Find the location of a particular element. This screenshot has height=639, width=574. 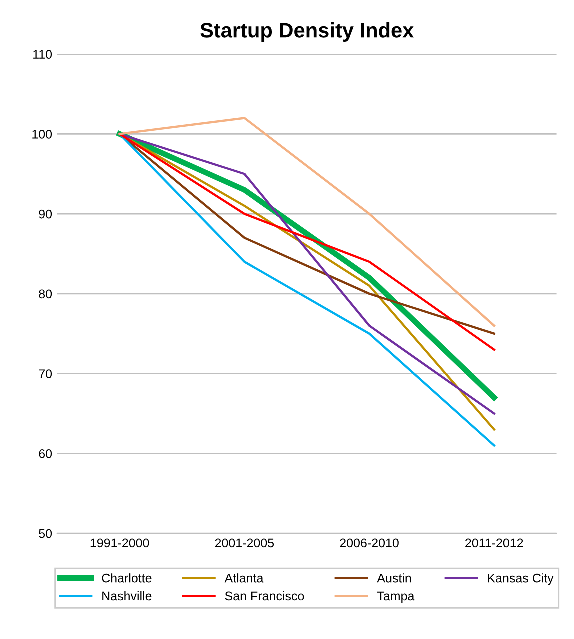

legend-label: Tampa is located at coordinates (396, 598).